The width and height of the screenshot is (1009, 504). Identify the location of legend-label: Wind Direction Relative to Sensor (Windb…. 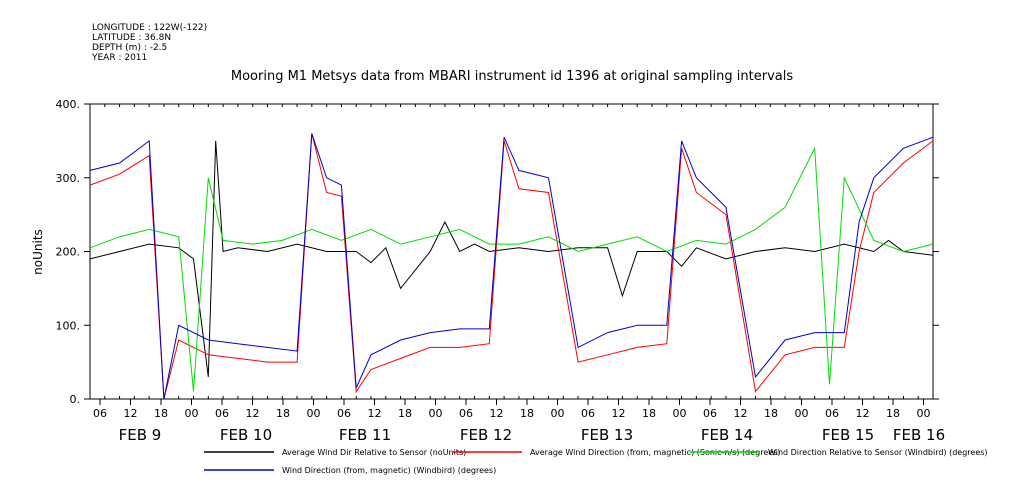
(878, 452).